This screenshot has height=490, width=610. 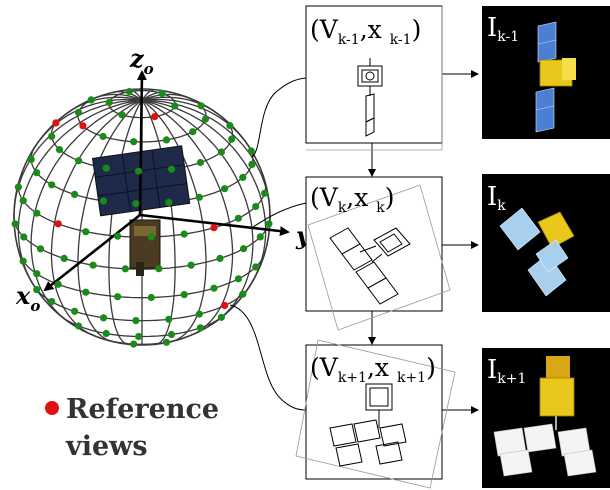 I want to click on x-axis-label: xo, so click(x=27, y=298).